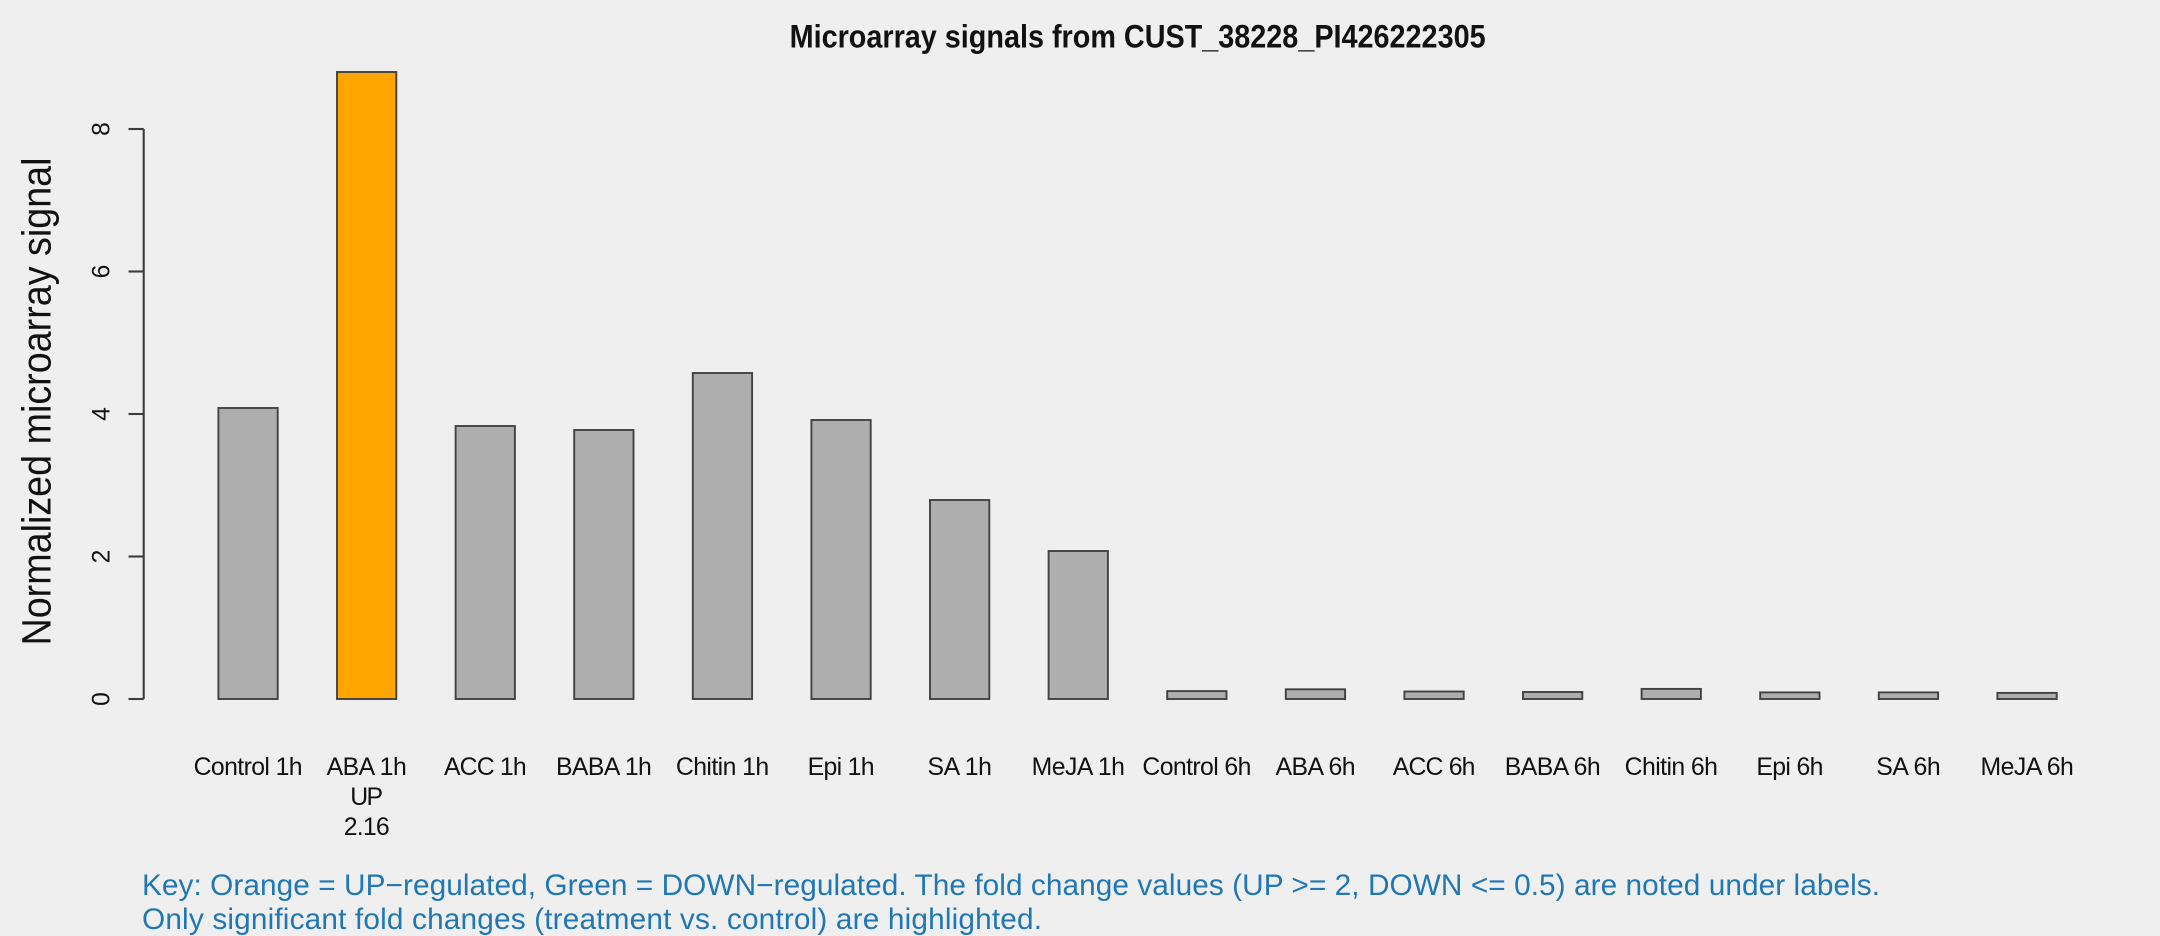 Image resolution: width=2160 pixels, height=936 pixels. Describe the element at coordinates (2026, 767) in the screenshot. I see `svg-text: MeJA 6h` at that location.